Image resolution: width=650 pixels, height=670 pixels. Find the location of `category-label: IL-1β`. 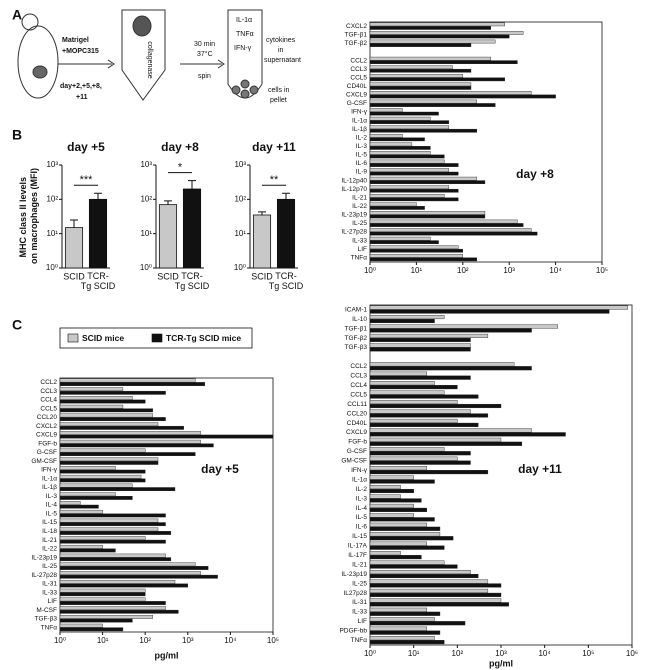

category-label: IL-1β is located at coordinates (49, 487).